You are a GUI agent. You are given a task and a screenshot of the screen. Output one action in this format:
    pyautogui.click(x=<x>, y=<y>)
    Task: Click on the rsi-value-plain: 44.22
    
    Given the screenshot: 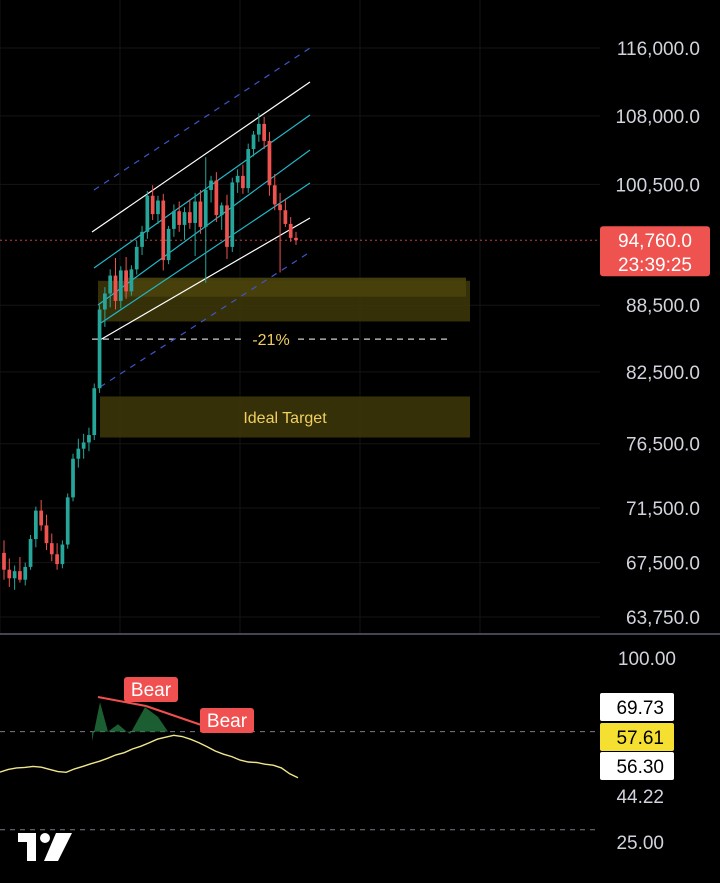 What is the action you would take?
    pyautogui.click(x=640, y=797)
    